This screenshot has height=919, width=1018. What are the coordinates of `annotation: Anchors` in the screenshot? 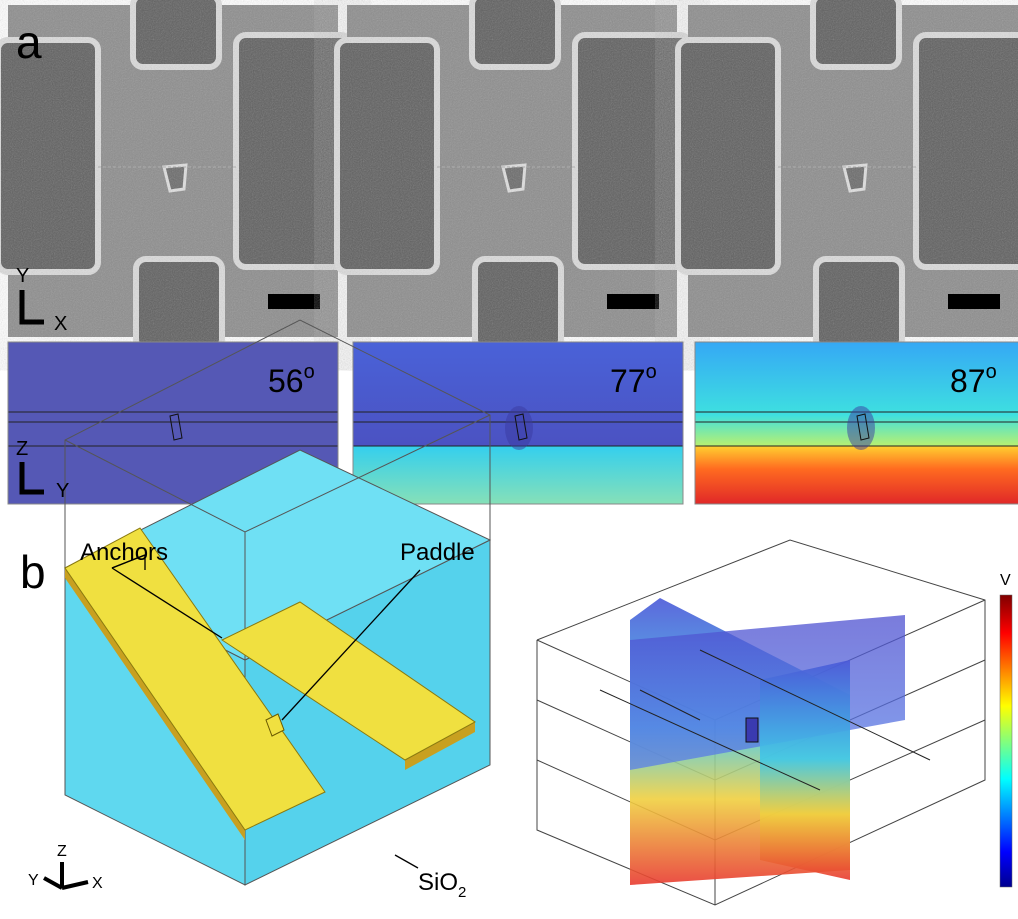 It's located at (124, 552).